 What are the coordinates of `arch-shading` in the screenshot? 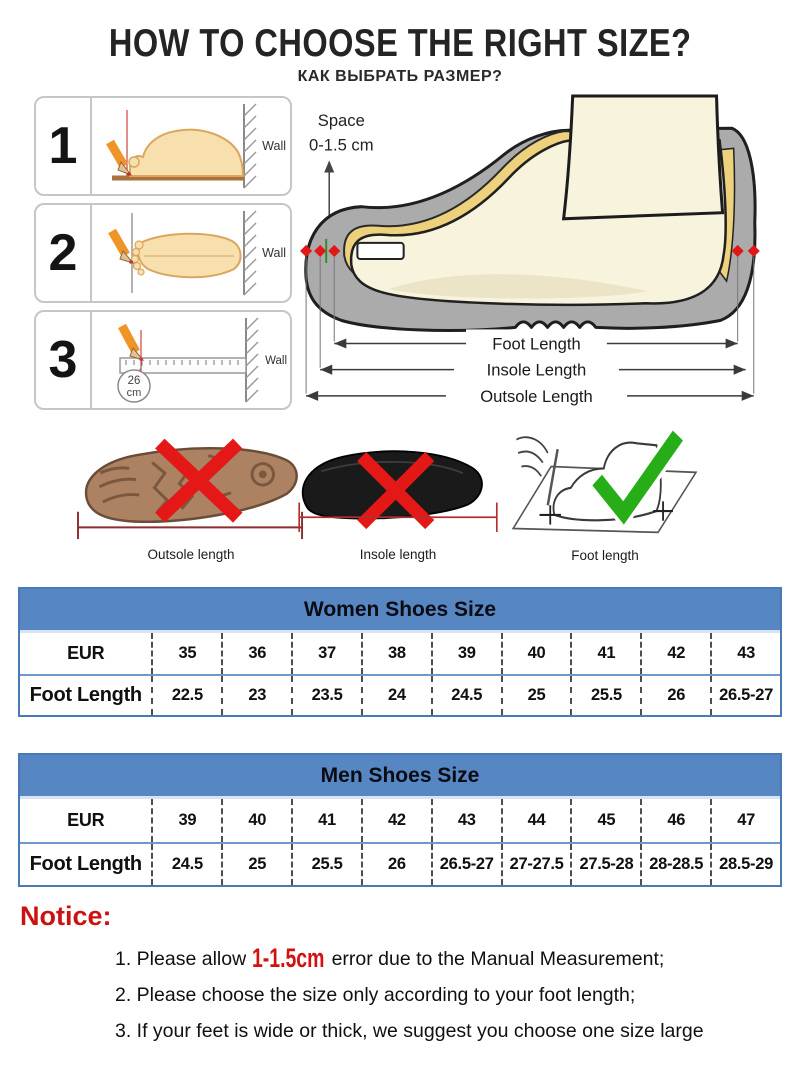 It's located at (518, 286).